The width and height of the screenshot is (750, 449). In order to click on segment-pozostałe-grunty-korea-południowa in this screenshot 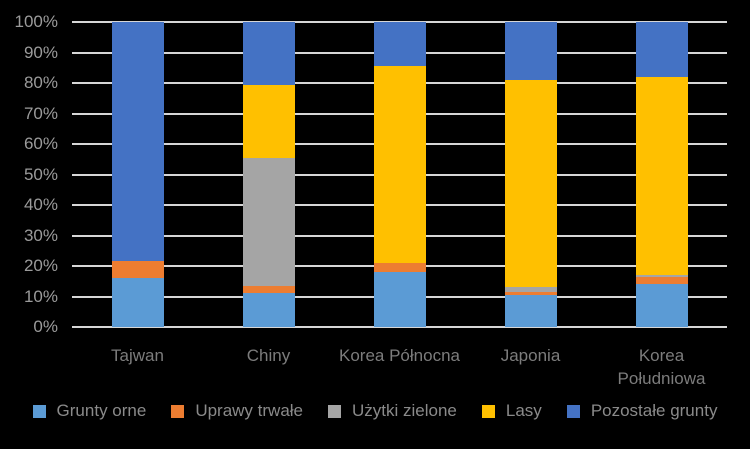, I will do `click(661, 49)`.